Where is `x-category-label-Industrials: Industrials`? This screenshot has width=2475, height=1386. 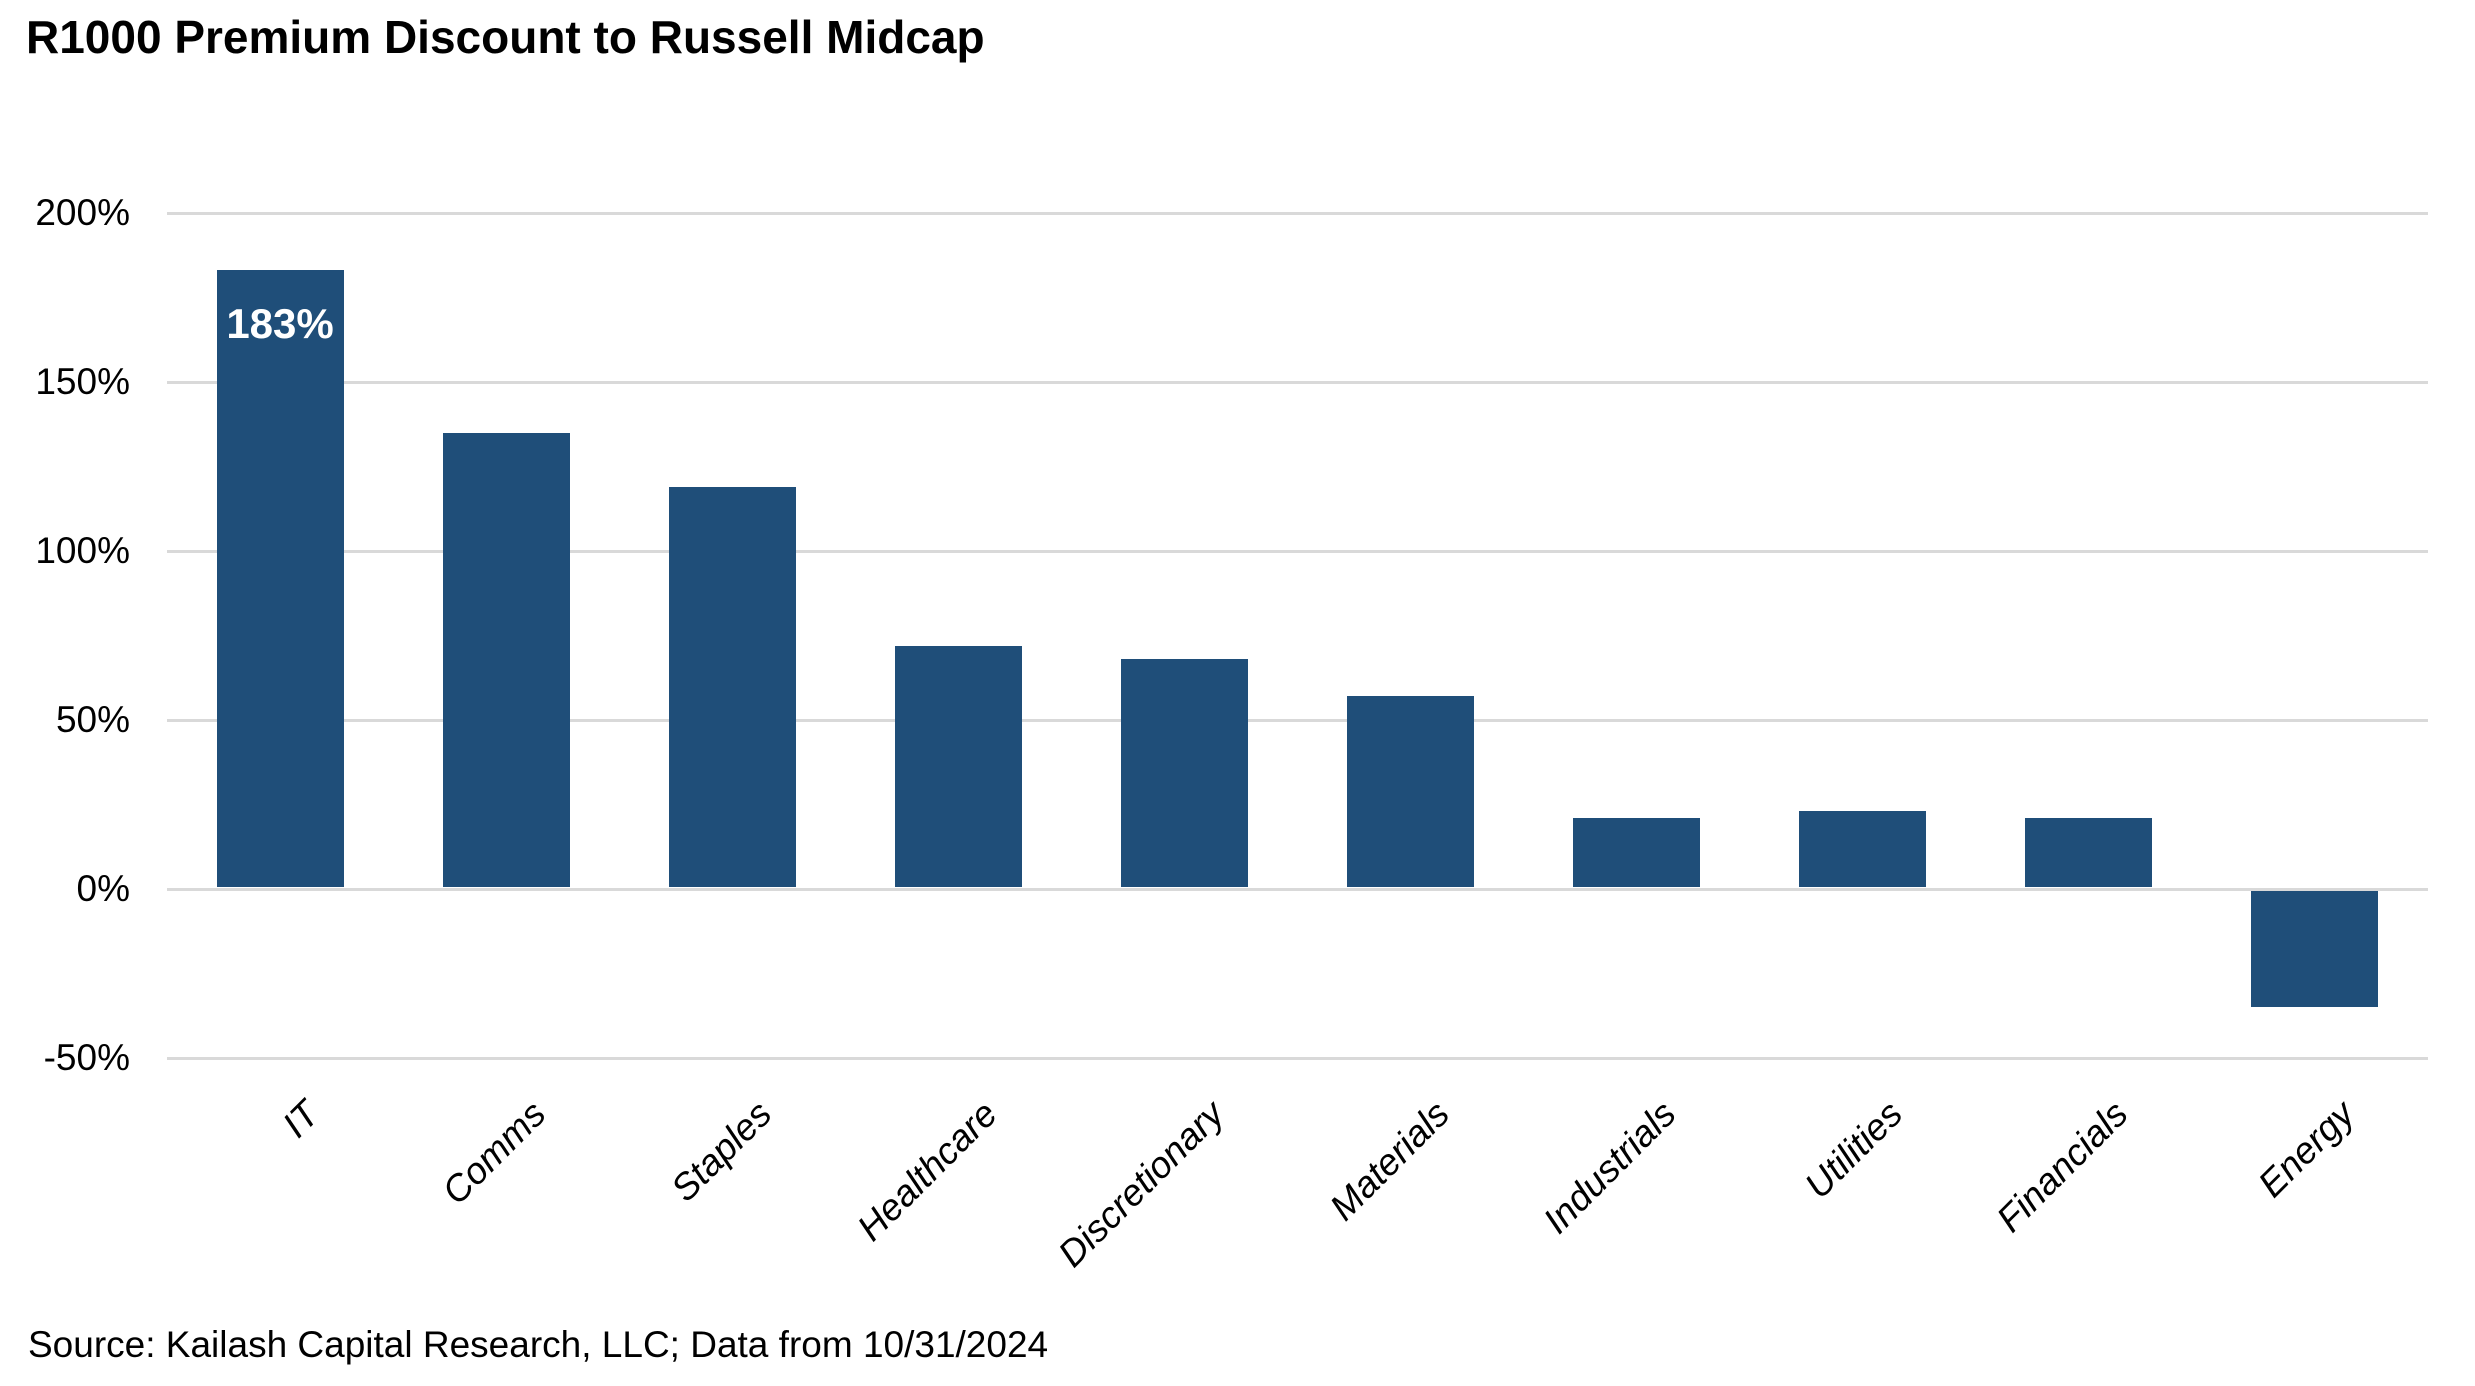 x-category-label-Industrials: Industrials is located at coordinates (1609, 1167).